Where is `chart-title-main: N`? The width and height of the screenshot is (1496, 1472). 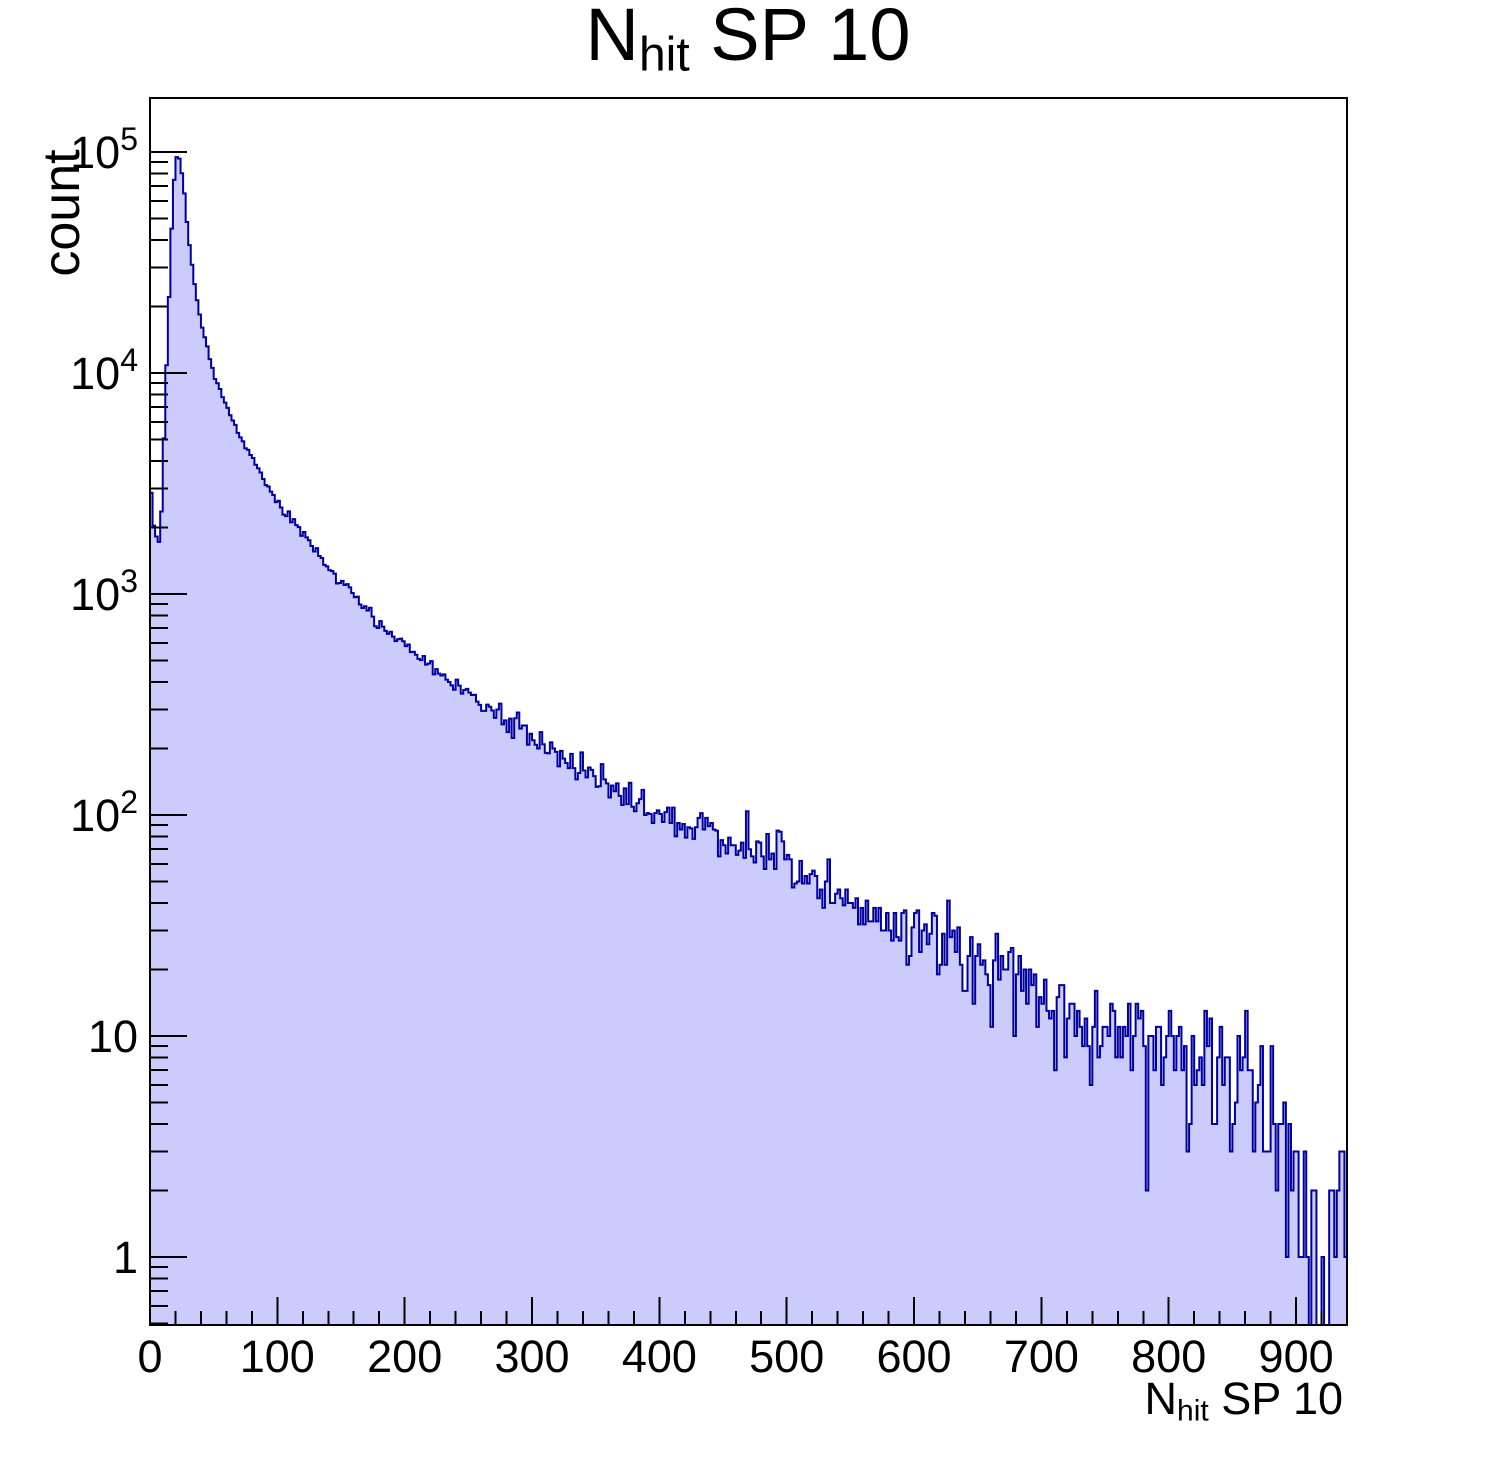 chart-title-main: N is located at coordinates (612, 38).